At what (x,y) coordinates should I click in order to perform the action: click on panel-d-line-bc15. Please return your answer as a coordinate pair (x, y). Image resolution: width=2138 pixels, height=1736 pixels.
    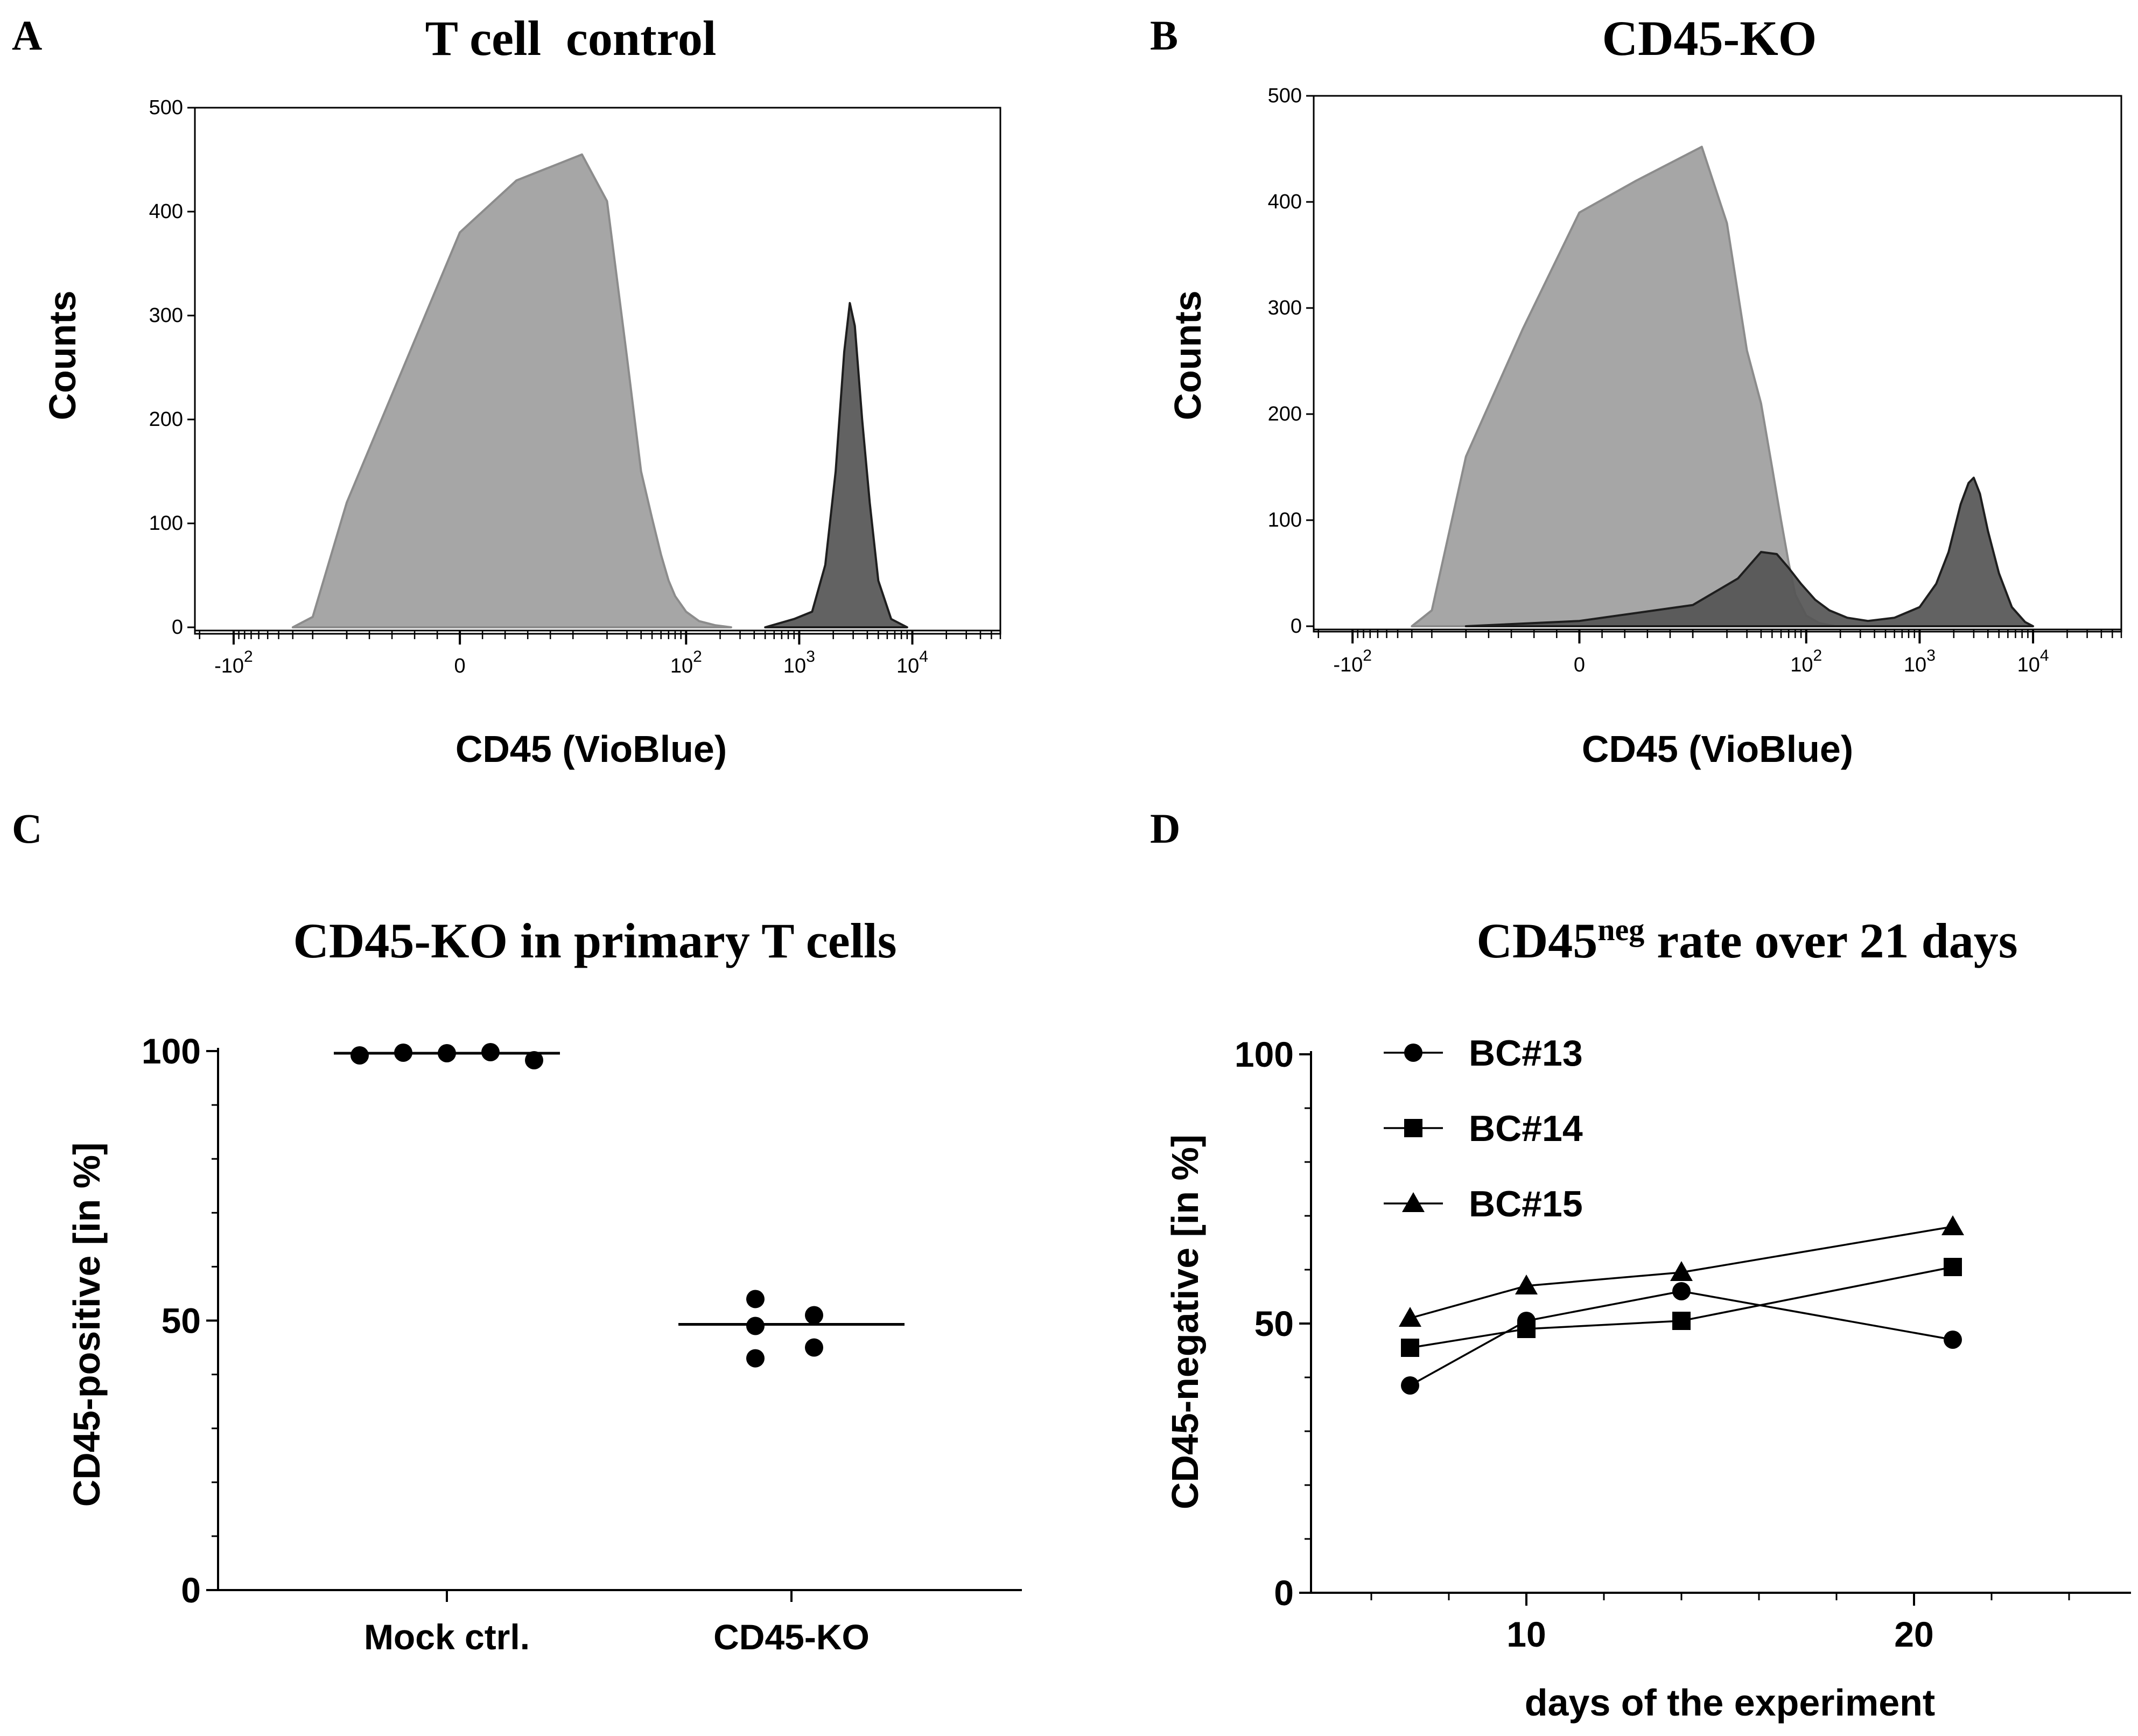
    Looking at the image, I should click on (1681, 1272).